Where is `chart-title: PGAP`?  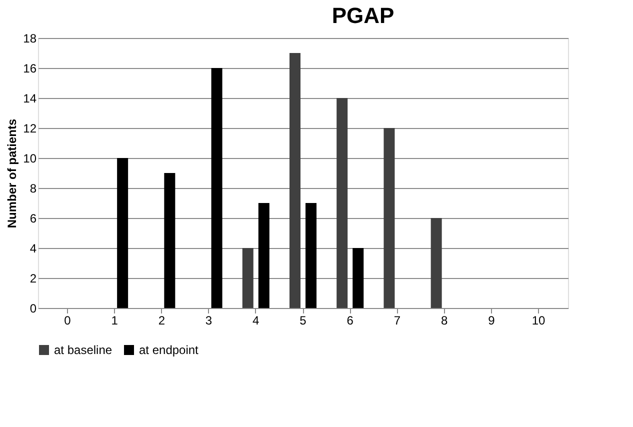 chart-title: PGAP is located at coordinates (363, 15).